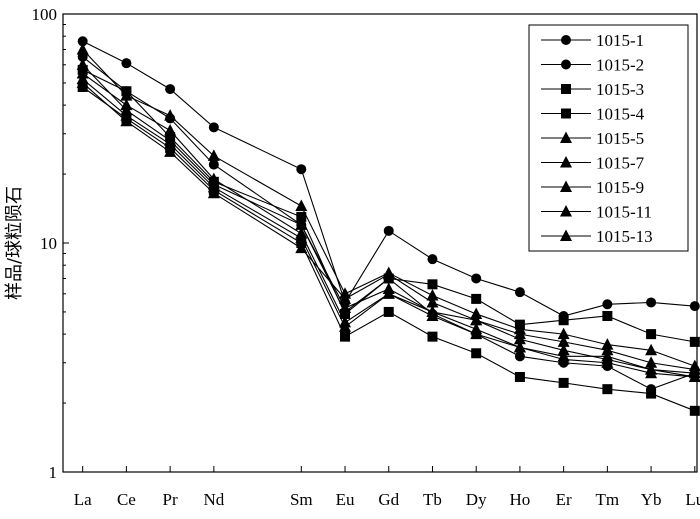 Image resolution: width=700 pixels, height=519 pixels. I want to click on x-tick-label: Tm, so click(608, 499).